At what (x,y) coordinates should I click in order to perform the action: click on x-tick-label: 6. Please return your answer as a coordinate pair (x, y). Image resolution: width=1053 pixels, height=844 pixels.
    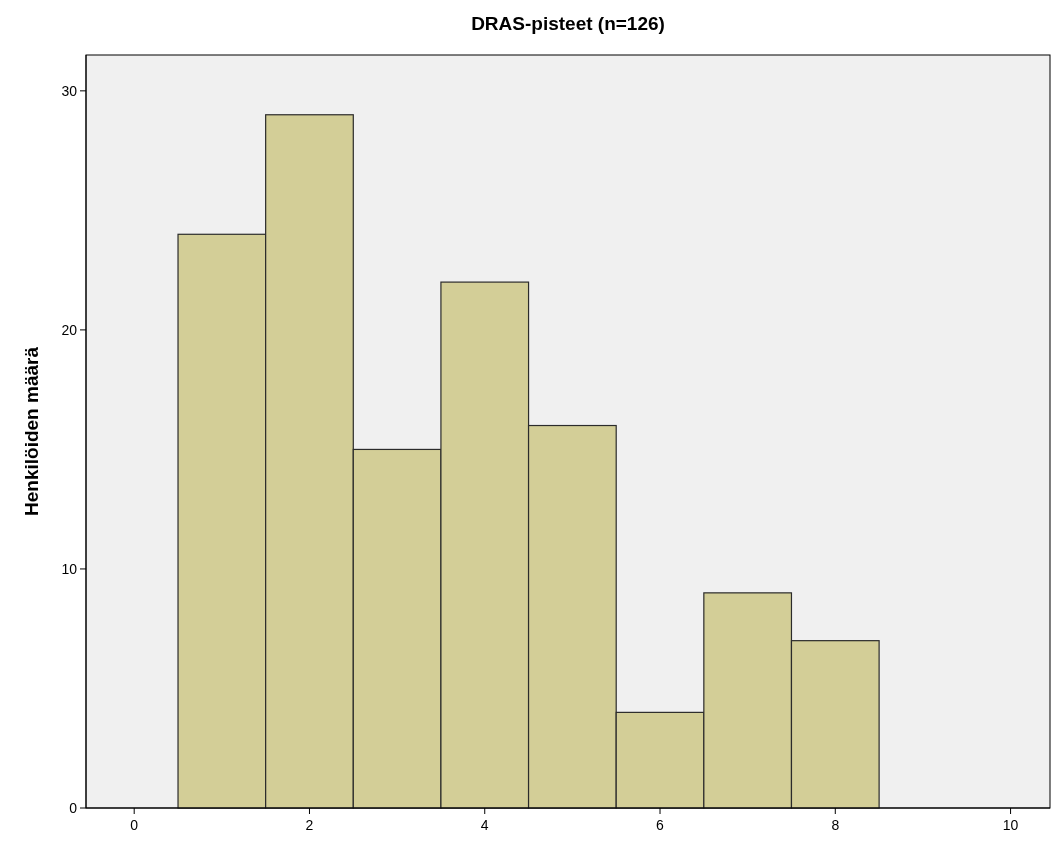
    Looking at the image, I should click on (660, 825).